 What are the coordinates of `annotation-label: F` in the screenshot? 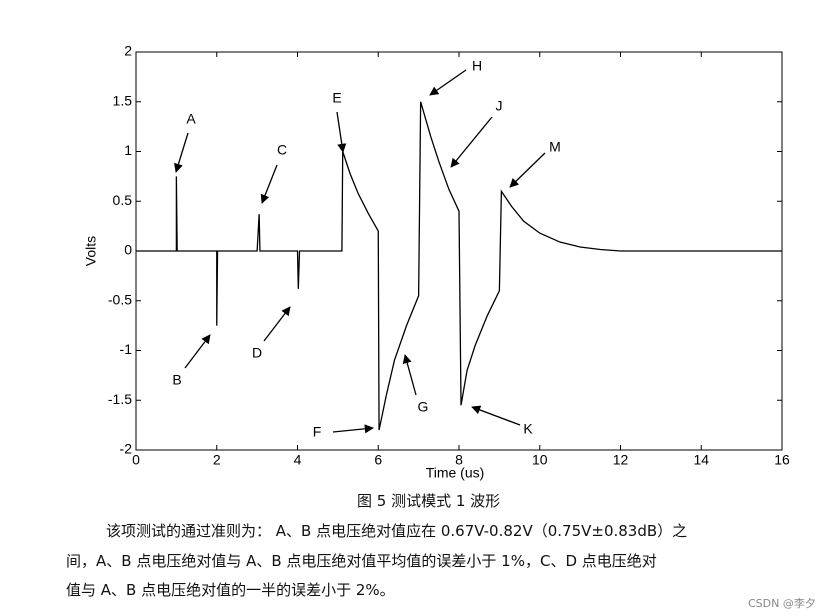 It's located at (317, 432).